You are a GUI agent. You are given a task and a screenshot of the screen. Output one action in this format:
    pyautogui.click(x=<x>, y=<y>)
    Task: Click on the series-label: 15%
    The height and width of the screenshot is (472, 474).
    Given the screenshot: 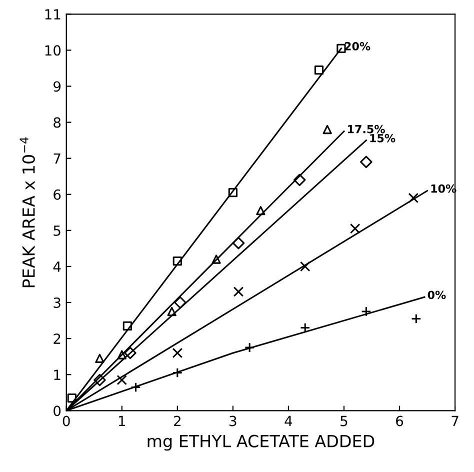 What is the action you would take?
    pyautogui.click(x=383, y=138)
    